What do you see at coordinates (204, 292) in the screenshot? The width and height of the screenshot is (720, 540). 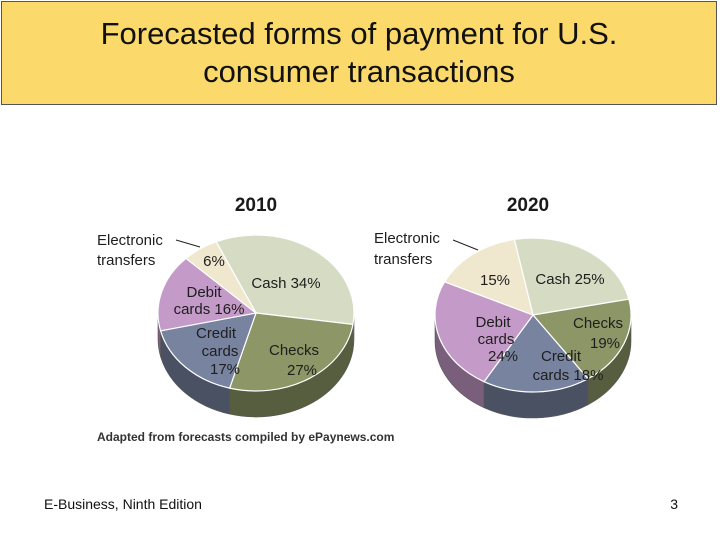 I see `debit-label-2010-line1: Debit` at bounding box center [204, 292].